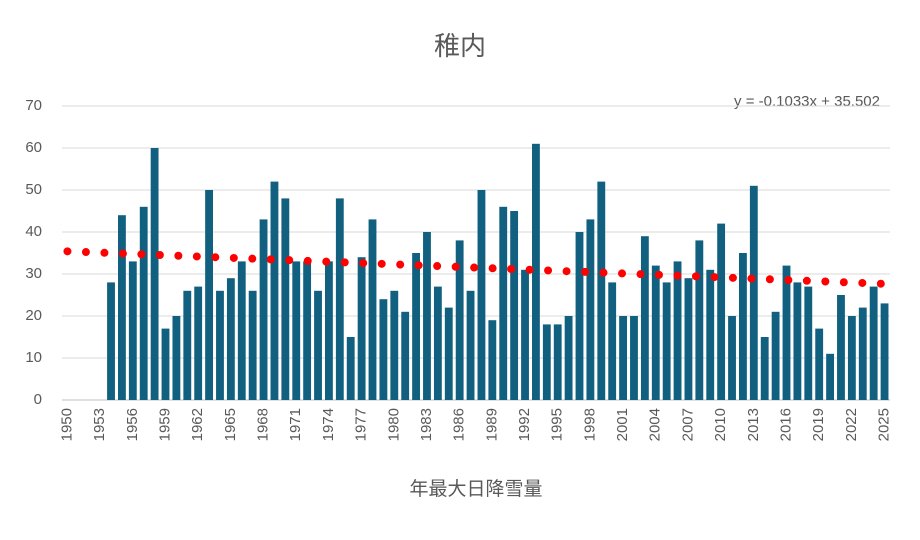 The height and width of the screenshot is (540, 920). I want to click on x-tick-label: 1959, so click(164, 424).